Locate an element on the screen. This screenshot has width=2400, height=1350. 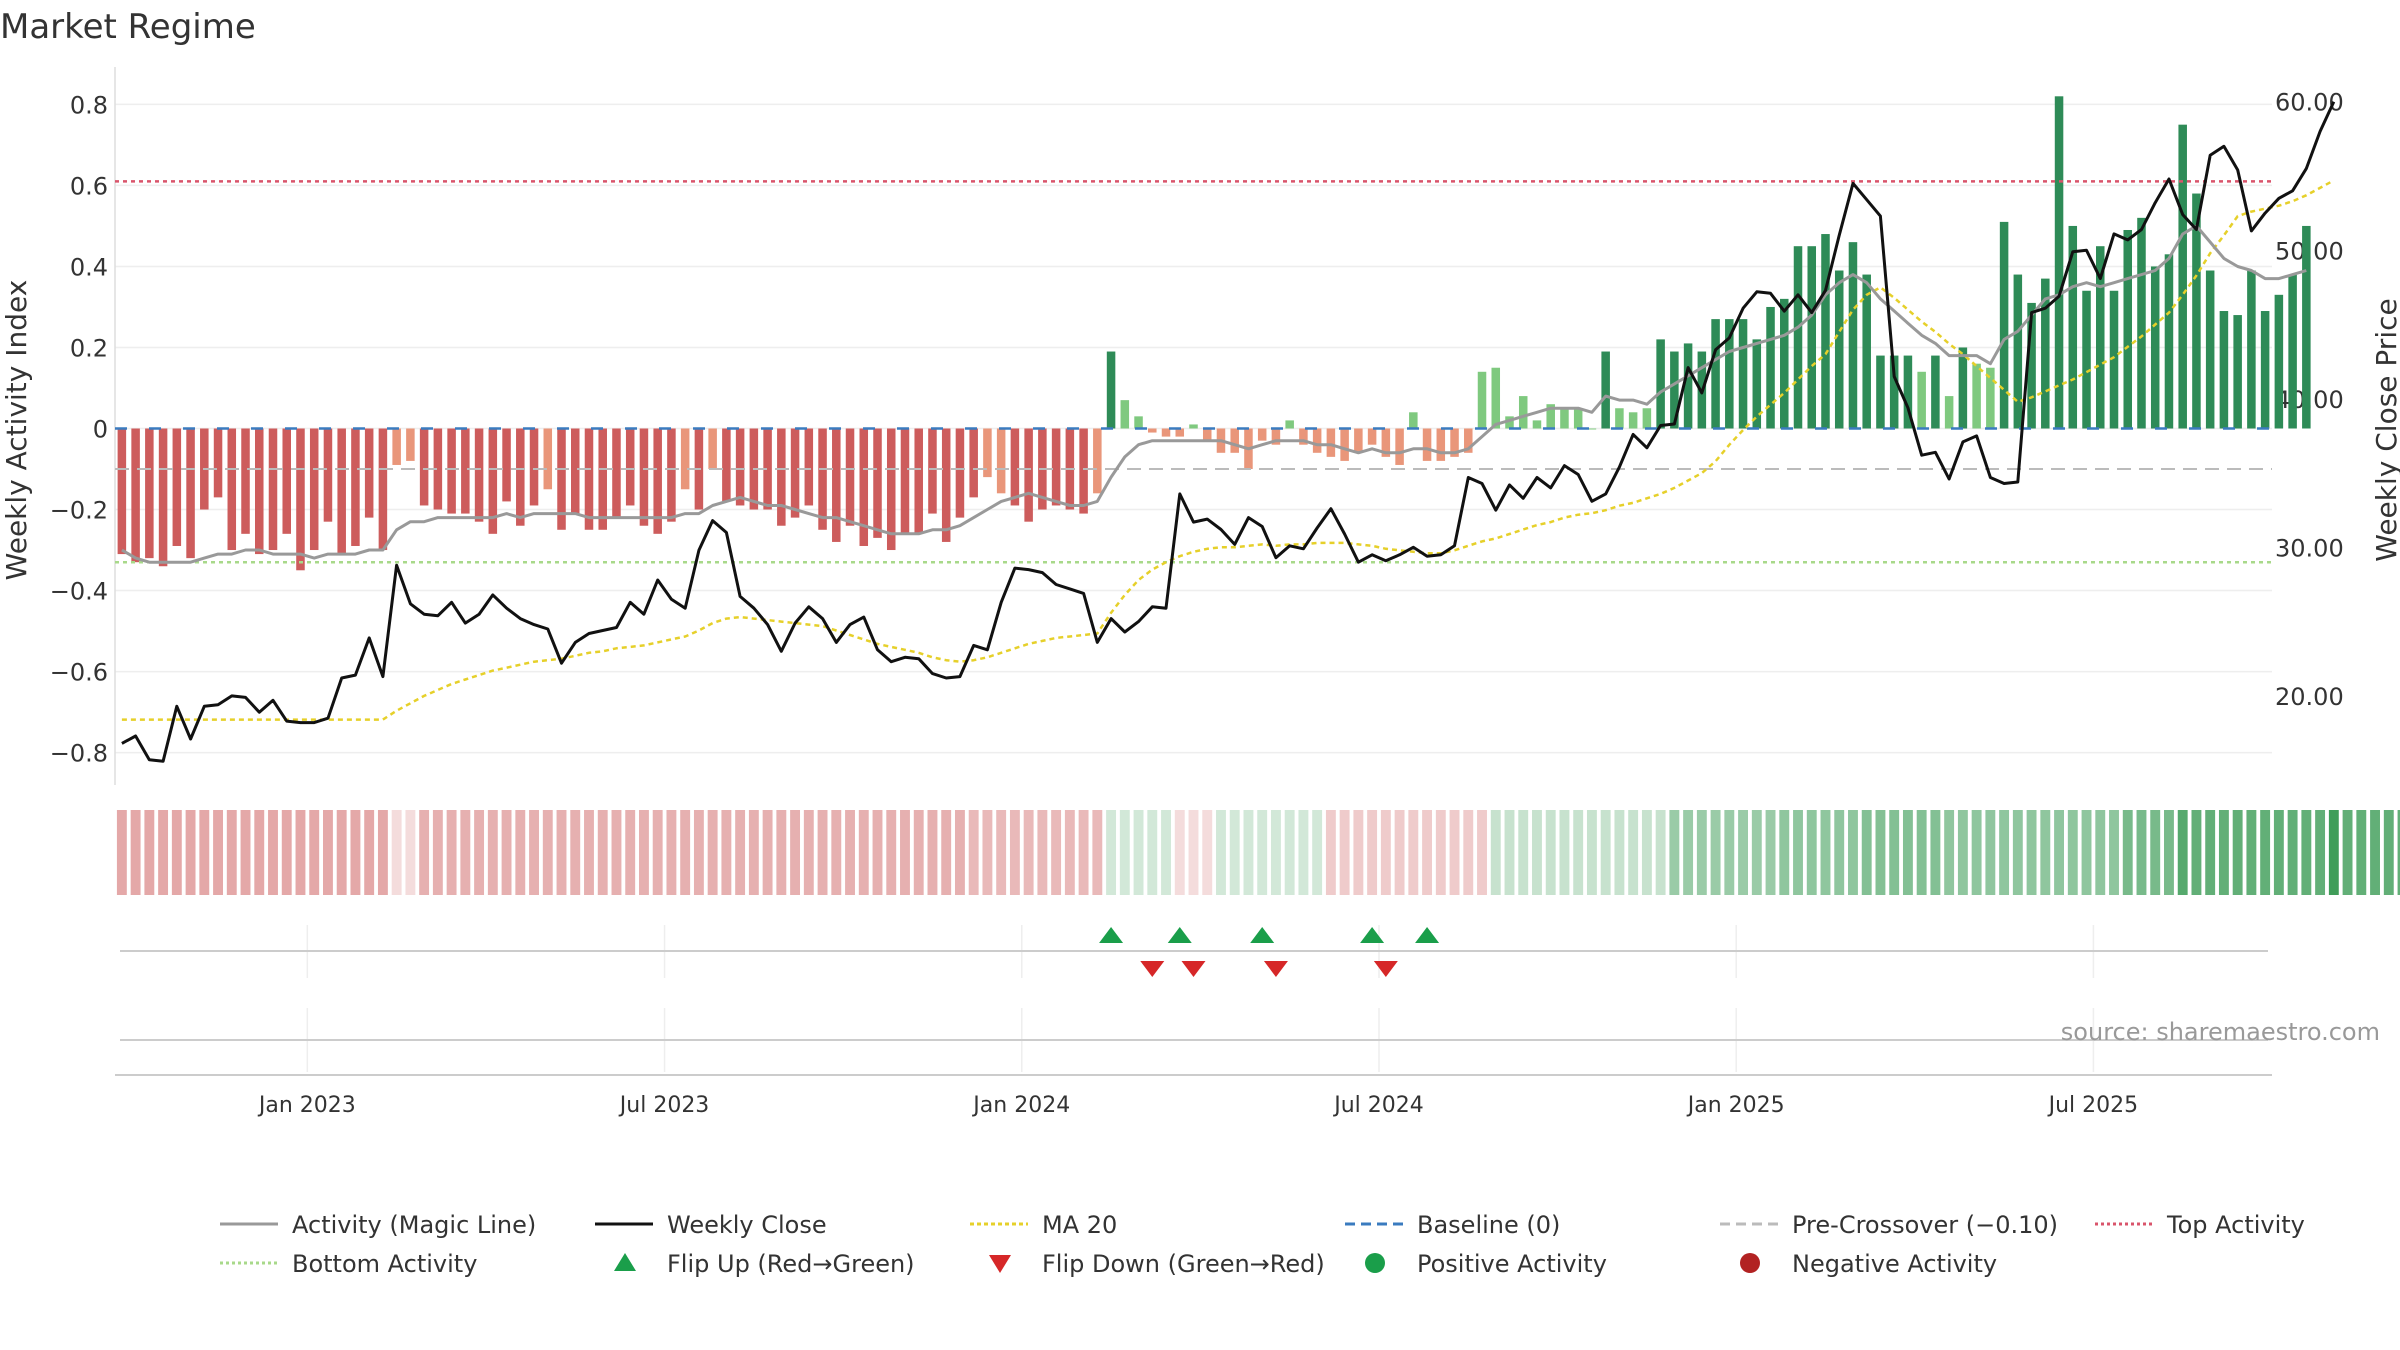
flip-up-marker is located at coordinates (1262, 935).